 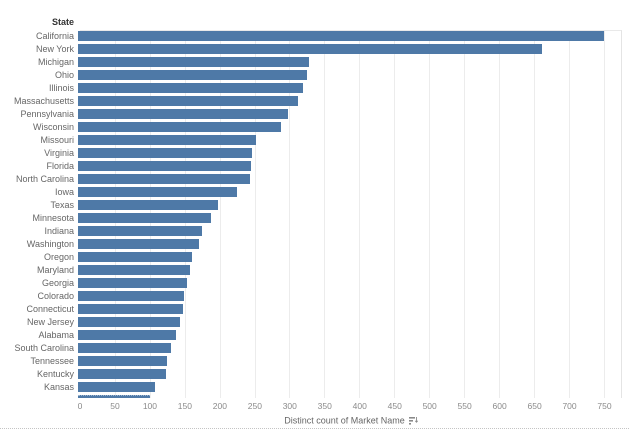 I want to click on bar-row: Illinois, so click(x=314, y=88).